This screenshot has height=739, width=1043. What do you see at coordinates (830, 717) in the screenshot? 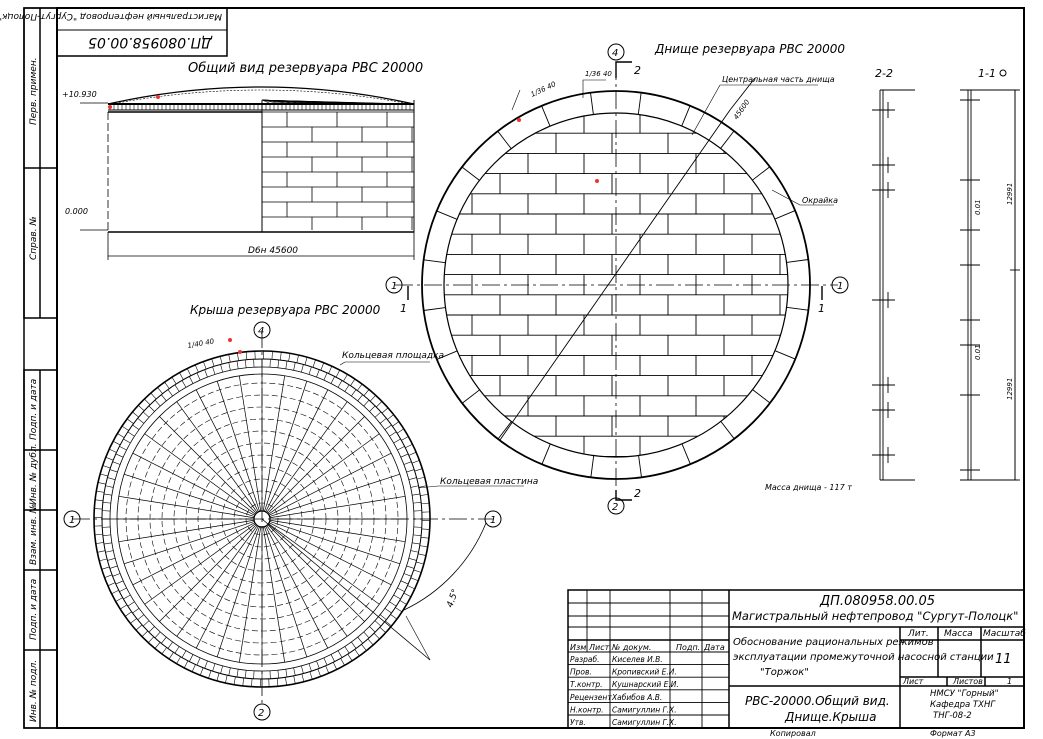
I see `tb-drawing-2: Днище.Крыша` at bounding box center [830, 717].